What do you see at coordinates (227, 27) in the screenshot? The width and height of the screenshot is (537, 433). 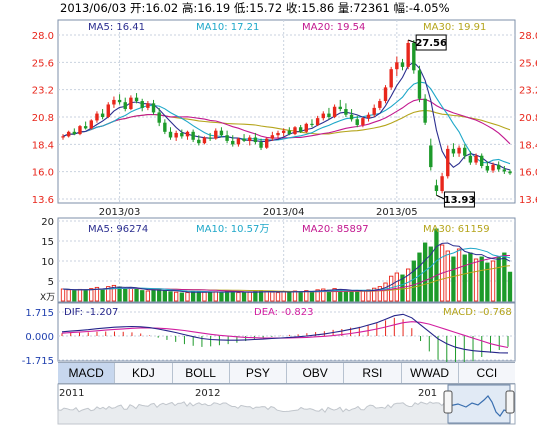 I see `price-ma-label: MA10: 17.21` at bounding box center [227, 27].